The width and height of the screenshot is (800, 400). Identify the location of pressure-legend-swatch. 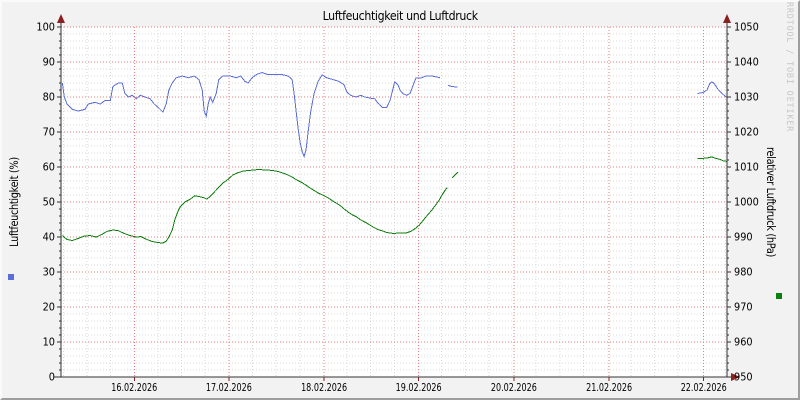
(779, 296).